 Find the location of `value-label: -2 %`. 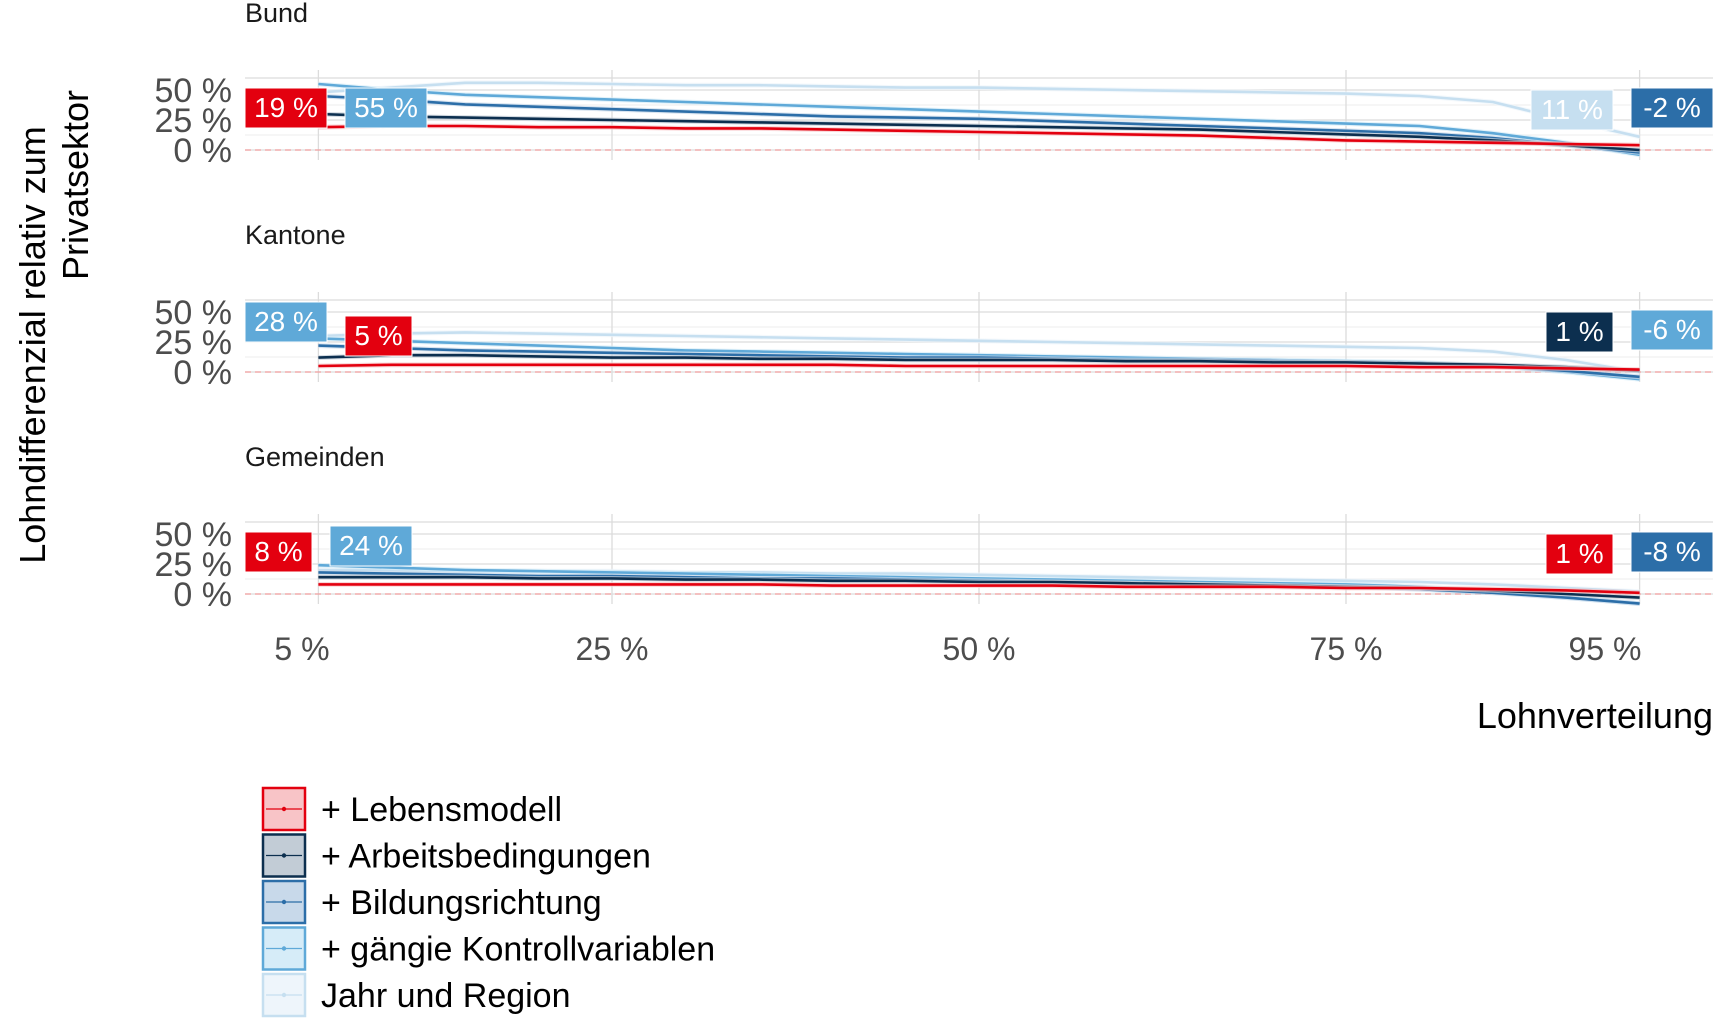

value-label: -2 % is located at coordinates (1672, 107).